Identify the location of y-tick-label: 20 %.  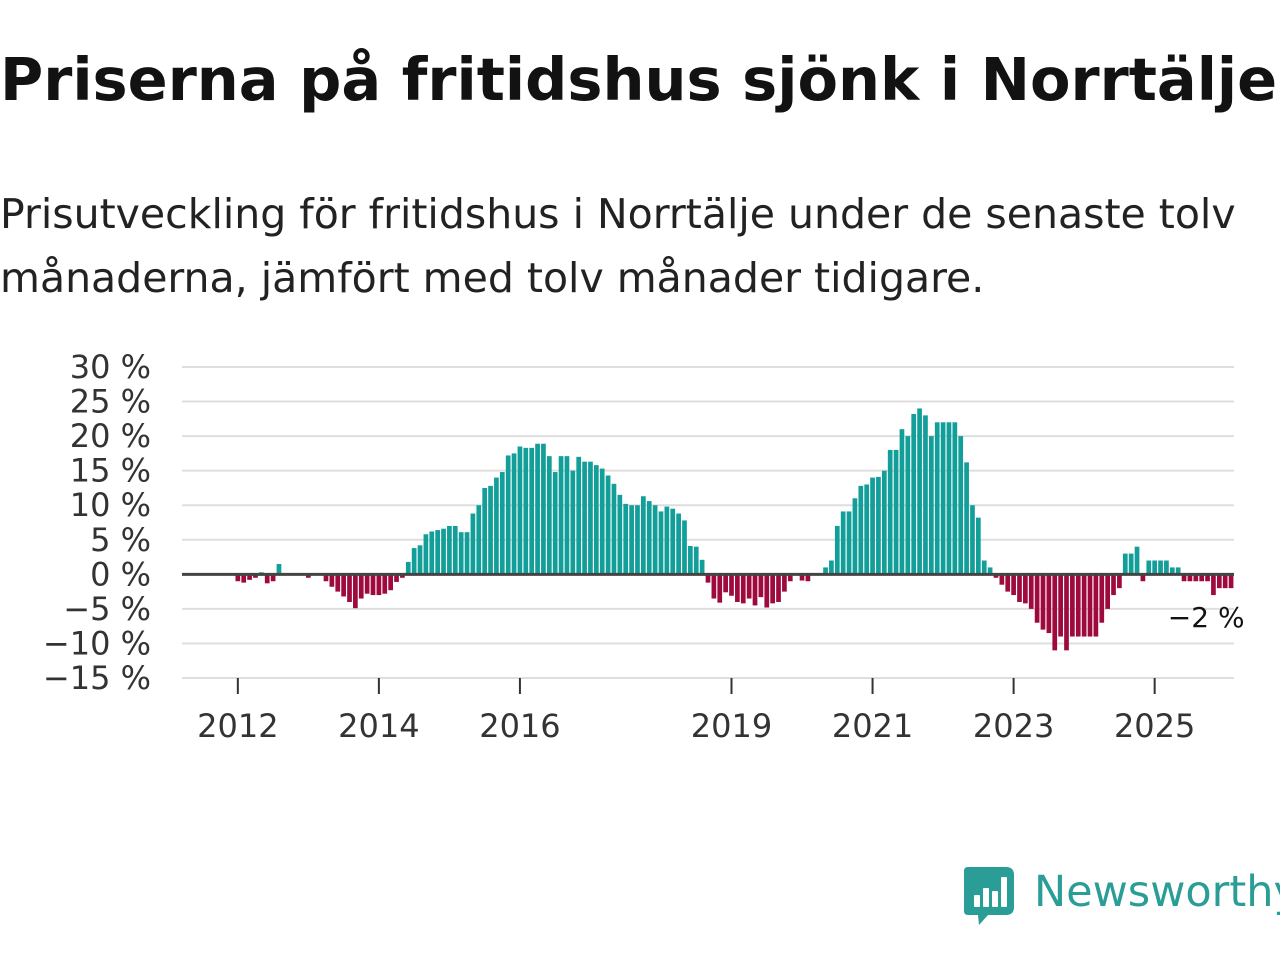
(110, 436).